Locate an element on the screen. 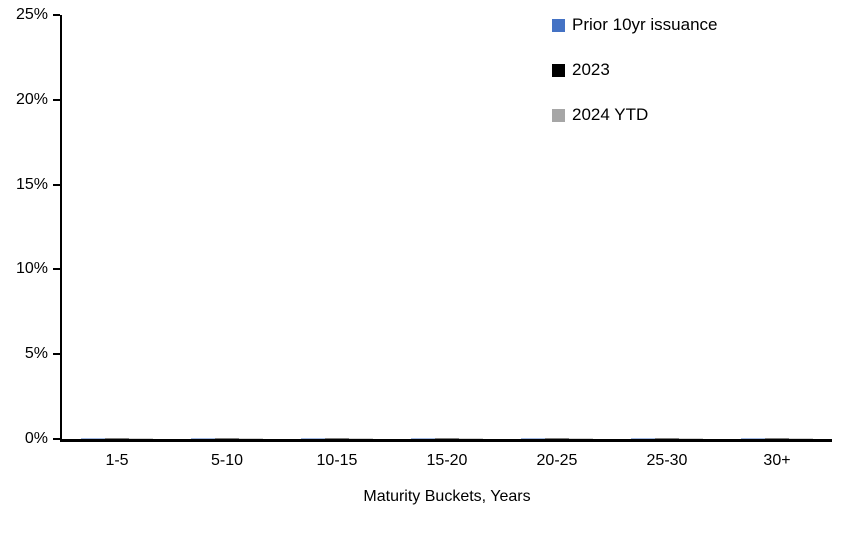 Image resolution: width=852 pixels, height=534 pixels. x-tick-label: 5-10 is located at coordinates (227, 460).